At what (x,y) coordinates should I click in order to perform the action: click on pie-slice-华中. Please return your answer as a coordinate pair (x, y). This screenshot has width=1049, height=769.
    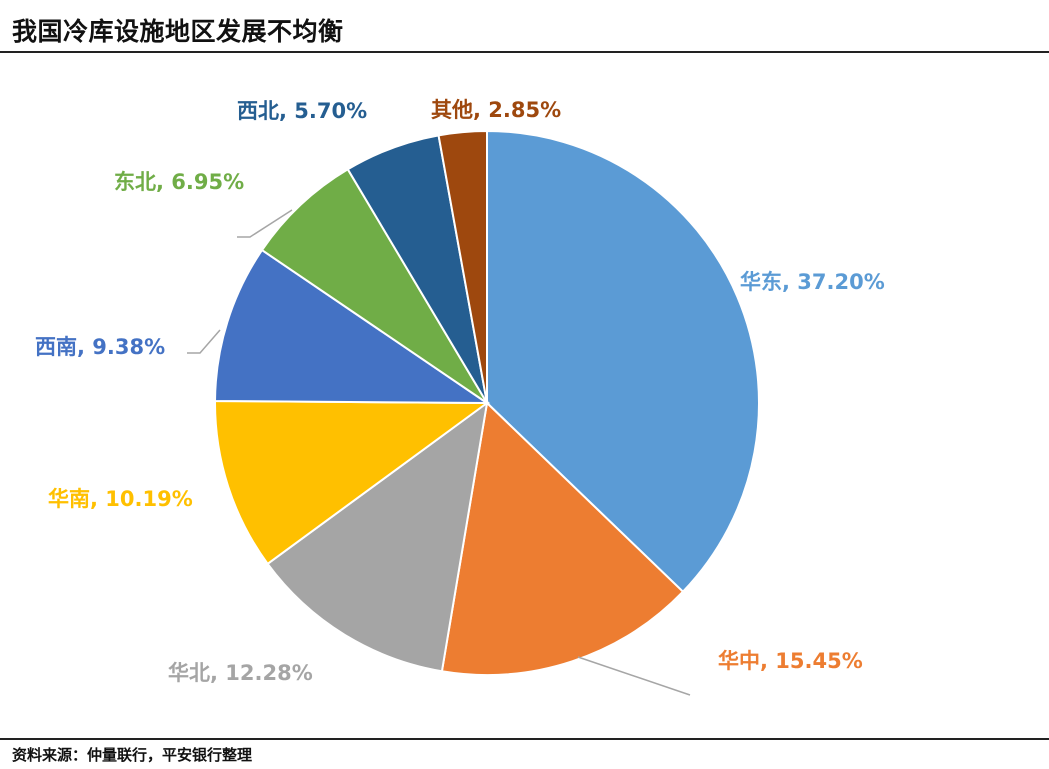
    Looking at the image, I should click on (562, 538).